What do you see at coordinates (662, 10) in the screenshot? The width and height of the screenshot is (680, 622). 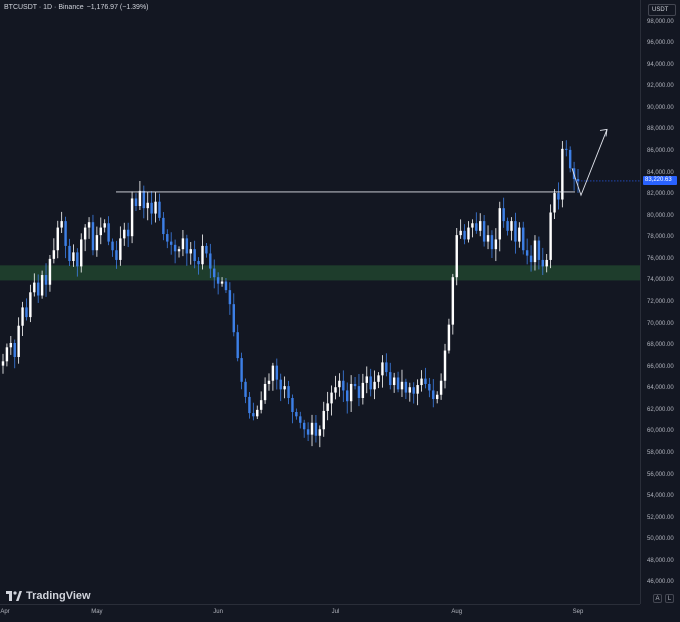 I see `currency-button: USDT` at bounding box center [662, 10].